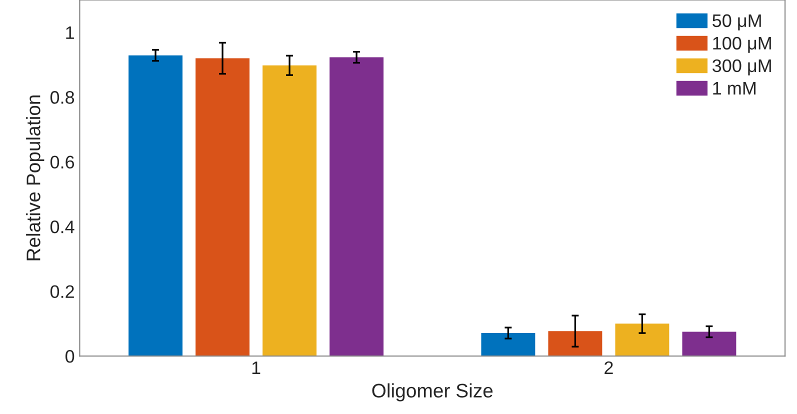  Describe the element at coordinates (62, 97) in the screenshot. I see `y-tick-label: 0.8` at that location.